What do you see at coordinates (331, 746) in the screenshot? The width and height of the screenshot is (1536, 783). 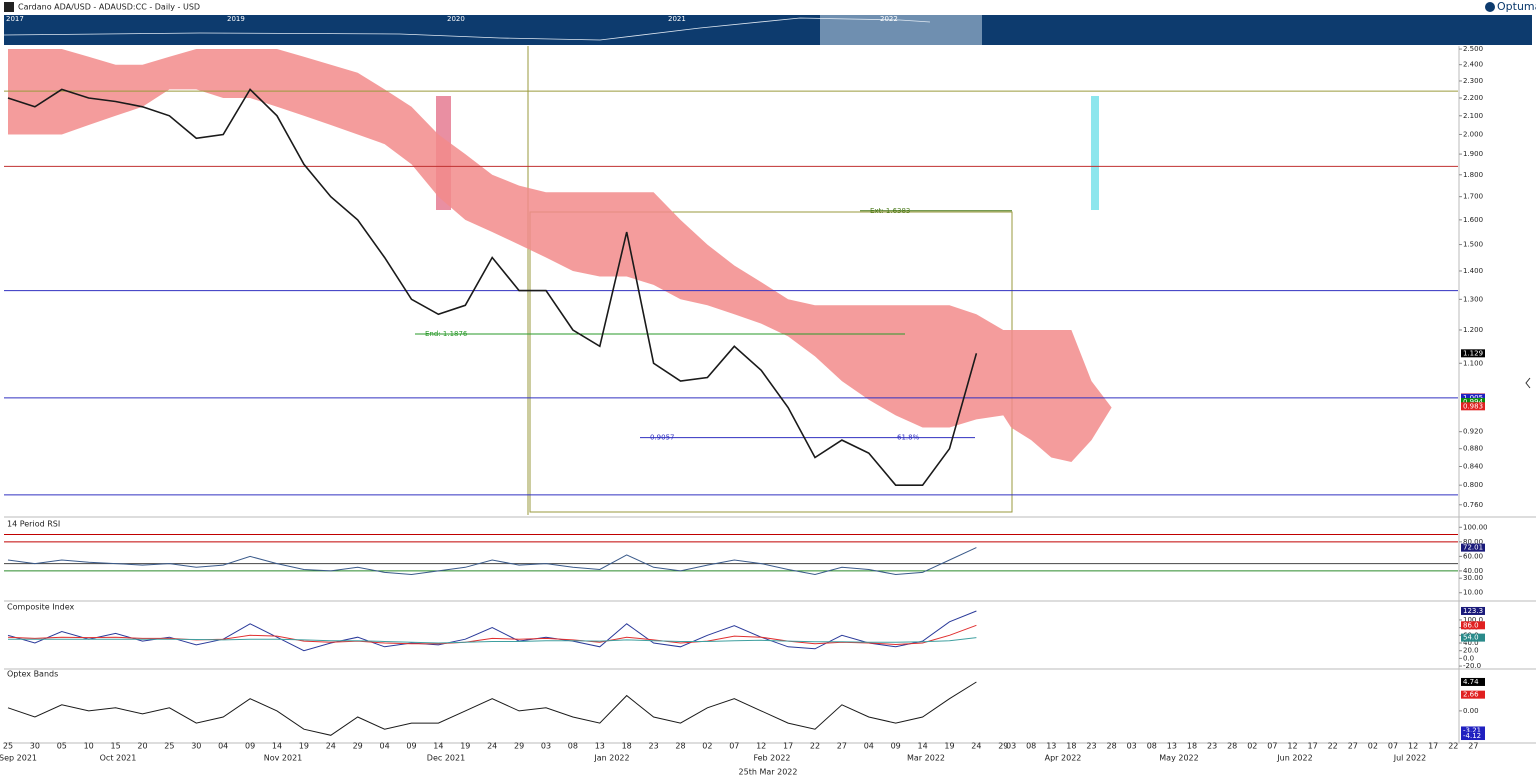 I see `x-tick-label: 24` at bounding box center [331, 746].